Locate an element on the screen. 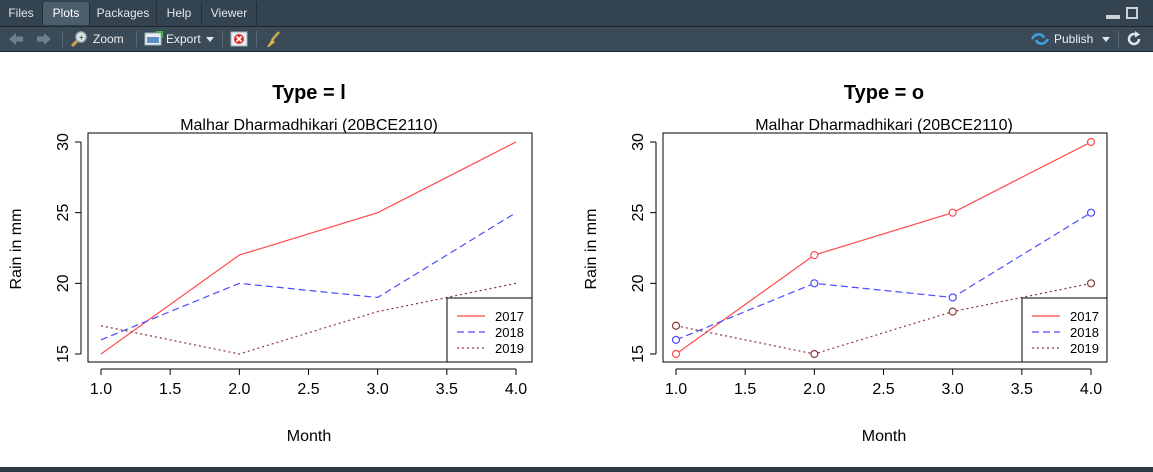  publish-dropdown-icon is located at coordinates (1106, 39).